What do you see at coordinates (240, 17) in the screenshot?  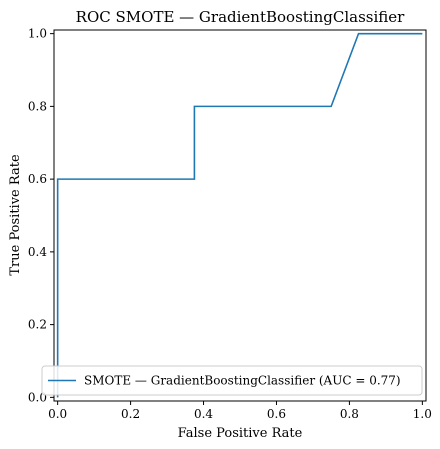 I see `chart-title: ROC SMOTE — GradientBoostingClassifier` at bounding box center [240, 17].